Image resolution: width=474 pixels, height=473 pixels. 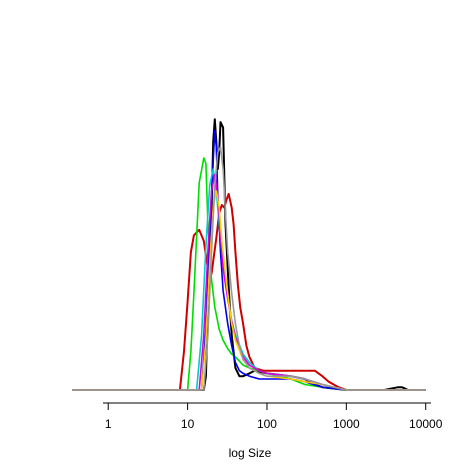 I want to click on x-tick-label: 10, so click(x=188, y=424).